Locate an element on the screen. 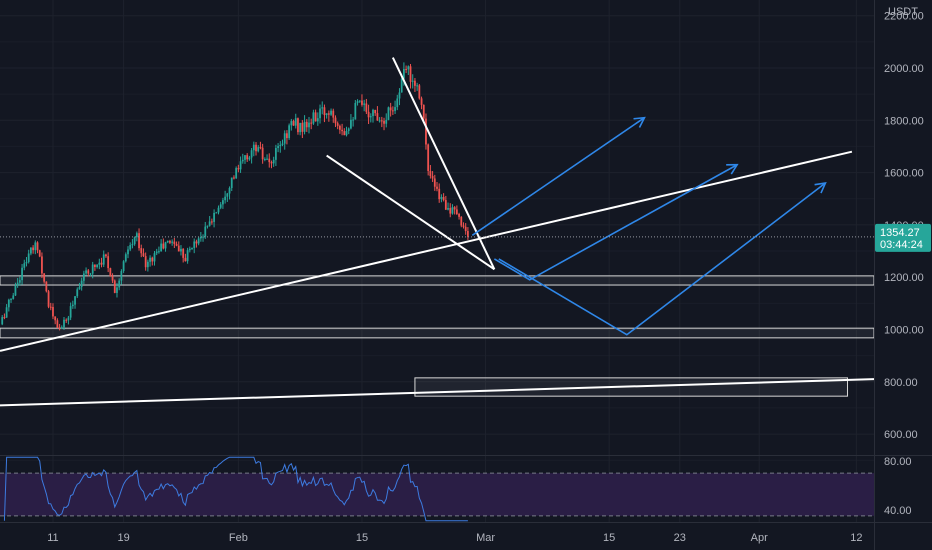  price-tick-label: 2000.00 is located at coordinates (904, 69).